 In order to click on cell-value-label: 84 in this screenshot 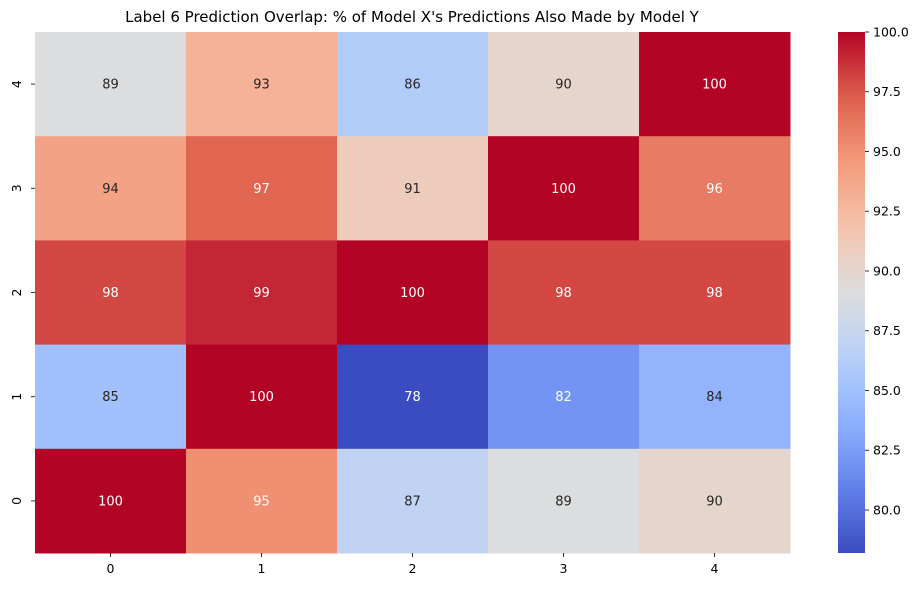, I will do `click(714, 397)`.